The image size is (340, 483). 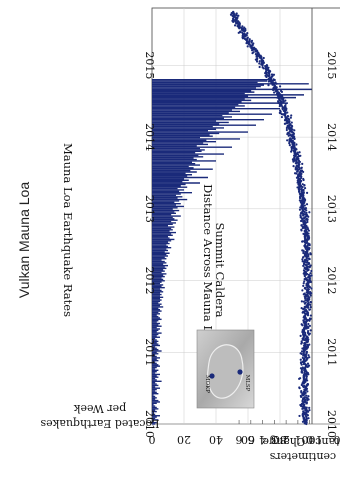 I want to click on dist-y-tick-label: 2, so click(x=286, y=439).